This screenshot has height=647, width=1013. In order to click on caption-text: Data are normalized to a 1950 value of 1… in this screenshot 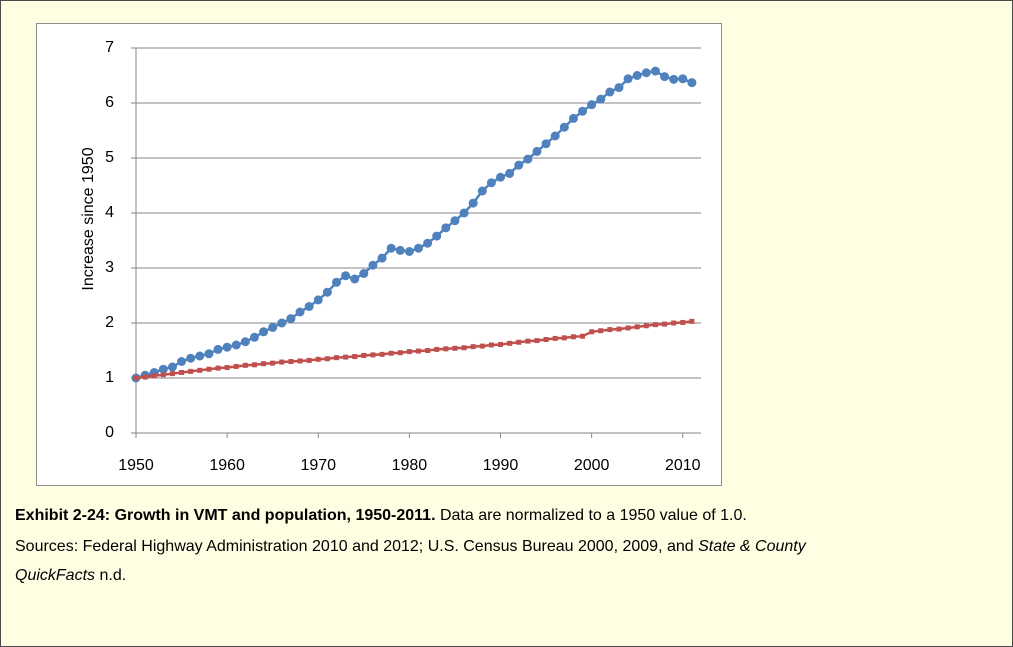, I will do `click(593, 515)`.